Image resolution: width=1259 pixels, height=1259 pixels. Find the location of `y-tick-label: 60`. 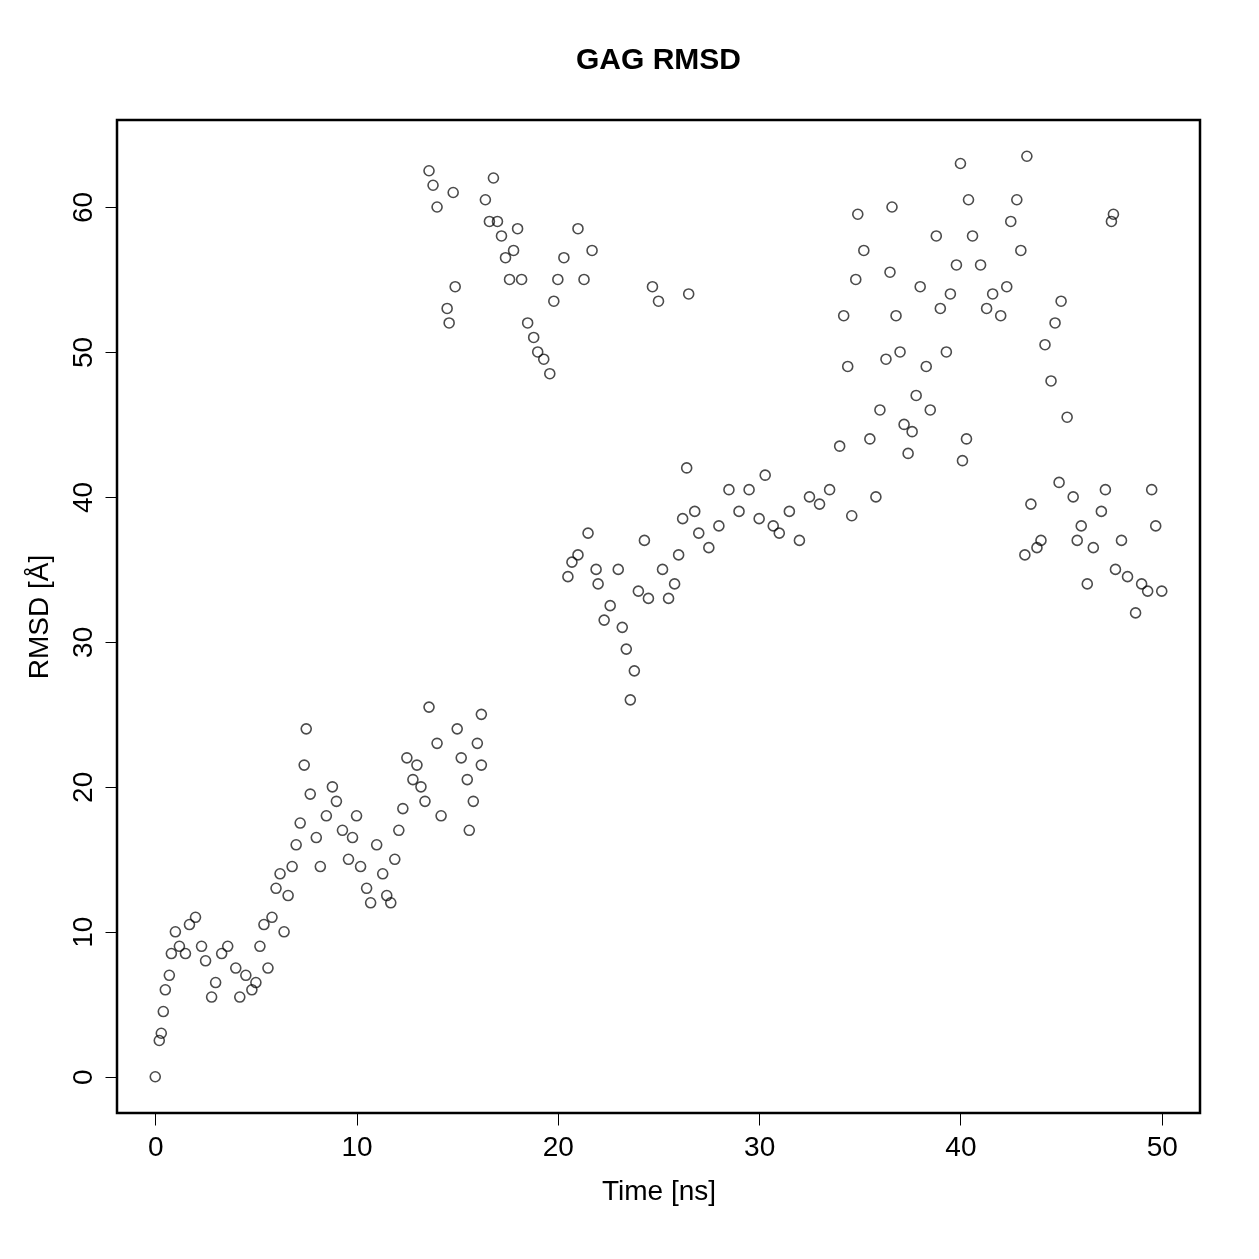

y-tick-label: 60 is located at coordinates (82, 207).